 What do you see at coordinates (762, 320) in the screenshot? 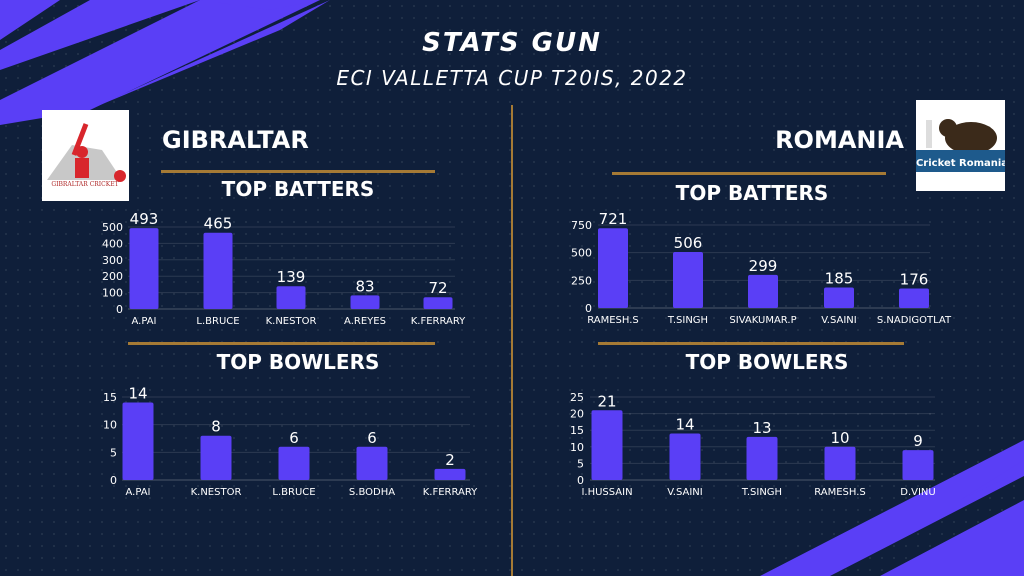
I see `x-tick-label: SIVAKUMAR.P` at bounding box center [762, 320].